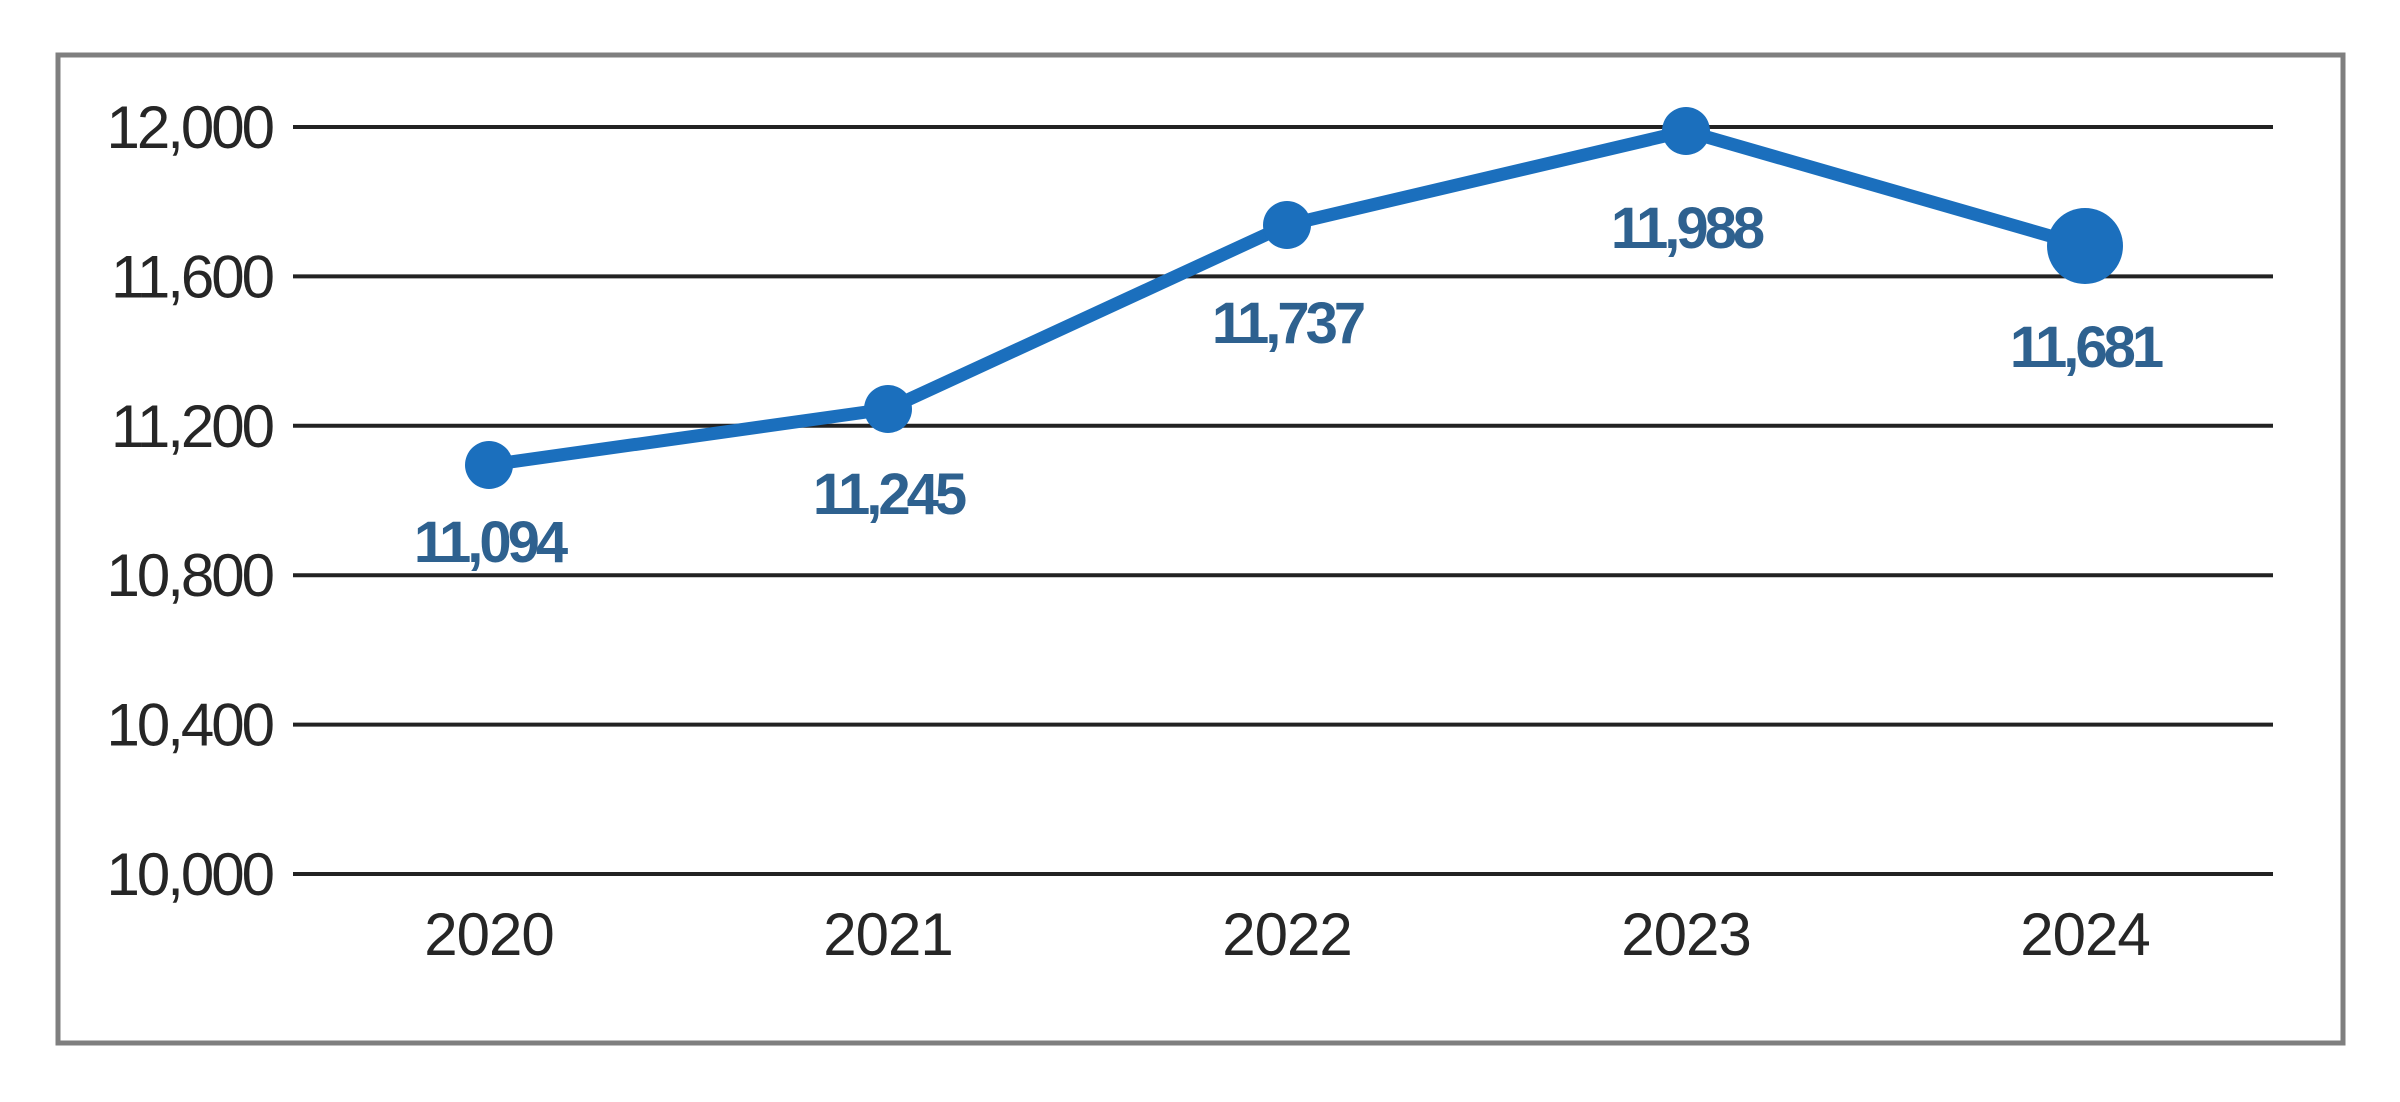 The image size is (2400, 1102). Describe the element at coordinates (189, 725) in the screenshot. I see `y-tick-label: 10,400` at that location.